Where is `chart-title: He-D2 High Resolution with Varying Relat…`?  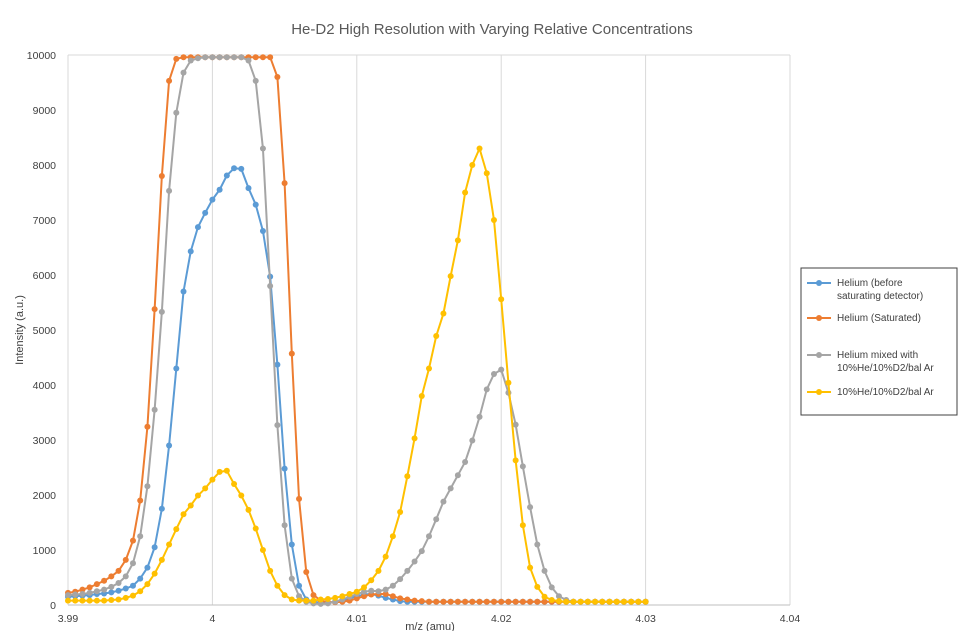 chart-title: He-D2 High Resolution with Varying Relat… is located at coordinates (492, 29).